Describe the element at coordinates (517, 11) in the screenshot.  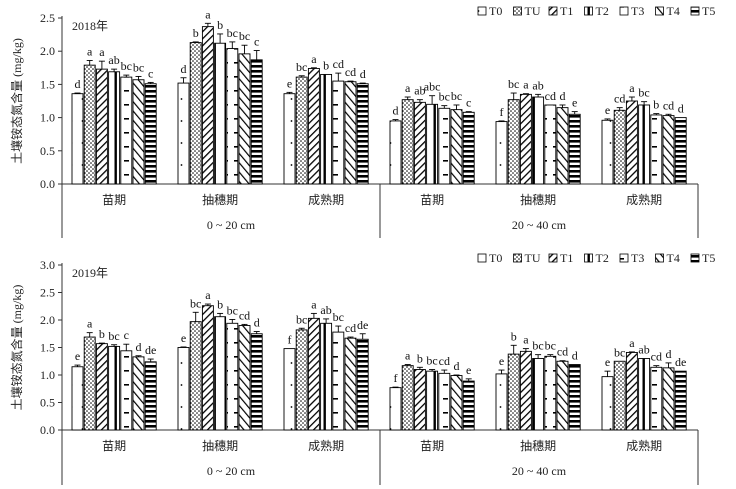
I see `legend-swatch-tu` at that location.